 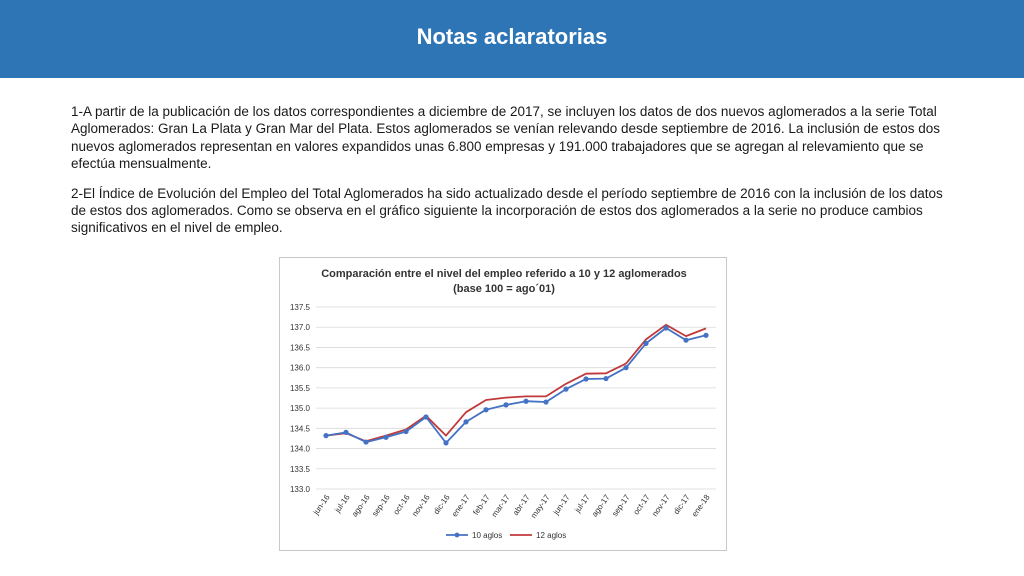 What do you see at coordinates (461, 506) in the screenshot?
I see `x-tick-label: ene-17` at bounding box center [461, 506].